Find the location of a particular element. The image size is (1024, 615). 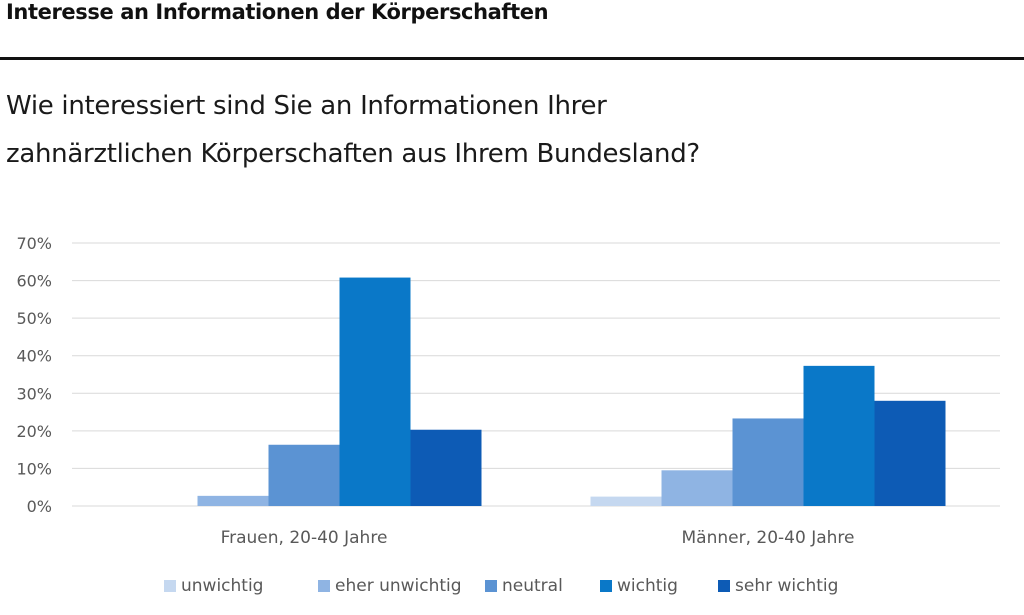

y-tick-label: 20% is located at coordinates (34, 431).